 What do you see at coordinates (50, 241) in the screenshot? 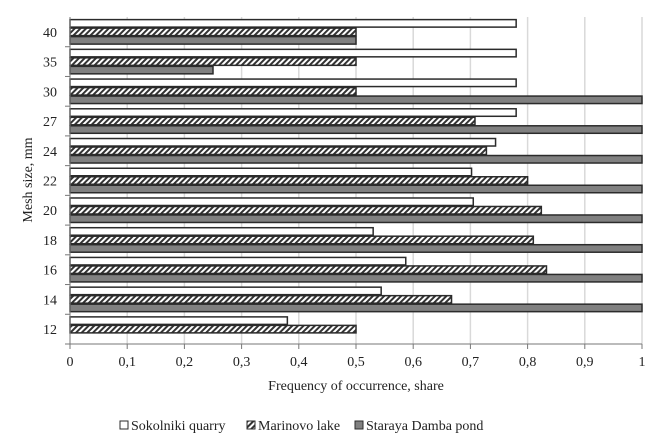
I see `y-tick-label: 18` at bounding box center [50, 241].